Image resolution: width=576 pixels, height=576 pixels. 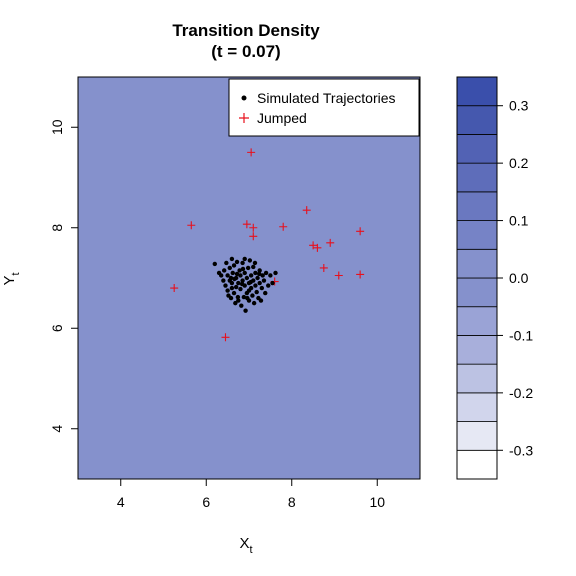 What do you see at coordinates (63, 276) in the screenshot?
I see `y-axis-ticks: 4 6 8 10` at bounding box center [63, 276].